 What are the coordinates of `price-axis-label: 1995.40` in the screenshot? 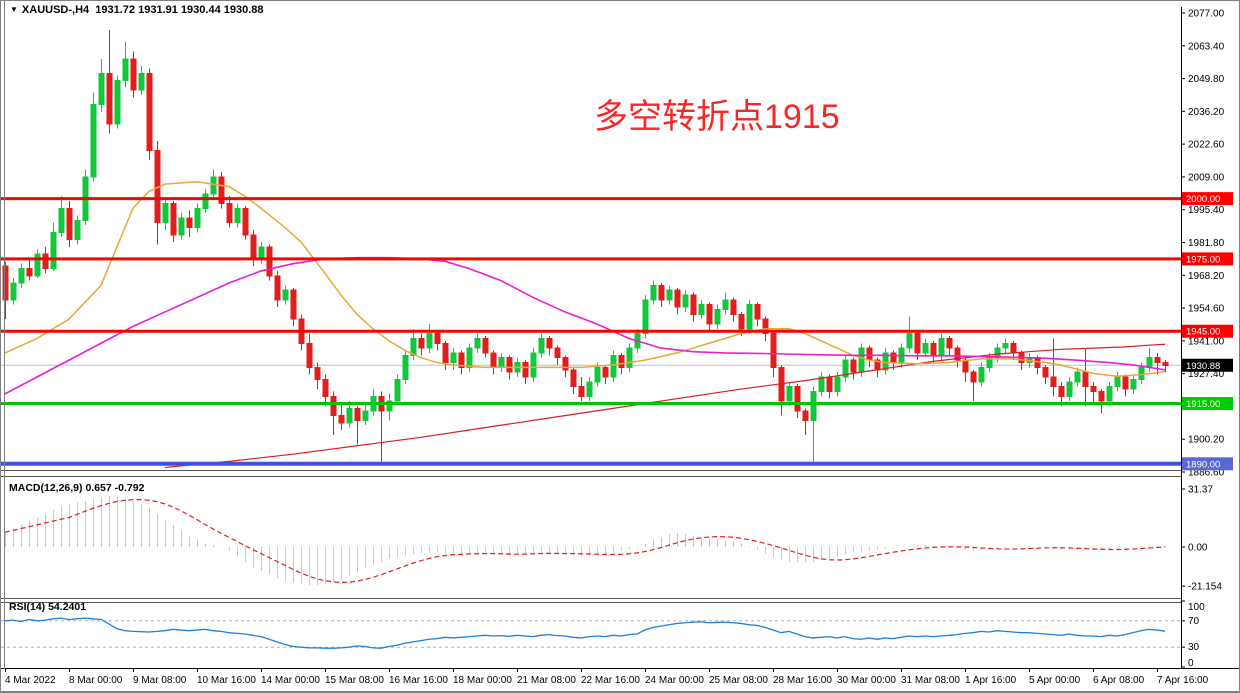 It's located at (1206, 210).